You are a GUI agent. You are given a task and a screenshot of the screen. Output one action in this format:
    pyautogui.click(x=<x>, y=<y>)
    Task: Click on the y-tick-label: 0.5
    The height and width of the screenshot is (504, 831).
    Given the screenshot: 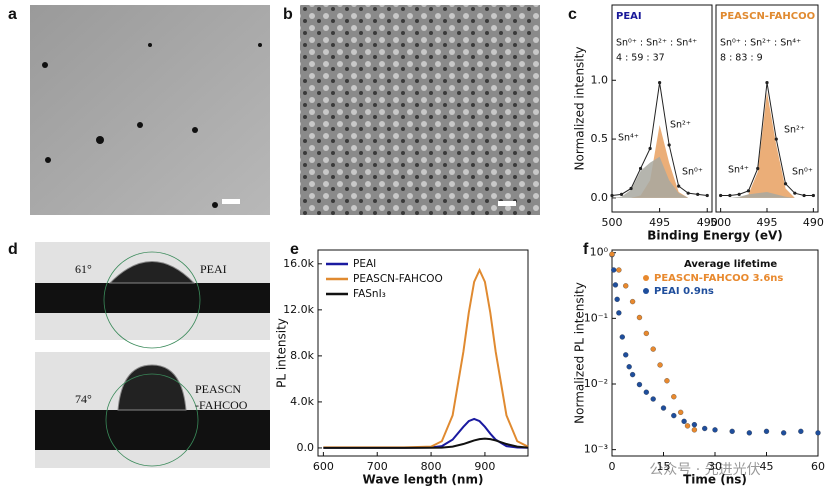 What is the action you would take?
    pyautogui.click(x=600, y=138)
    